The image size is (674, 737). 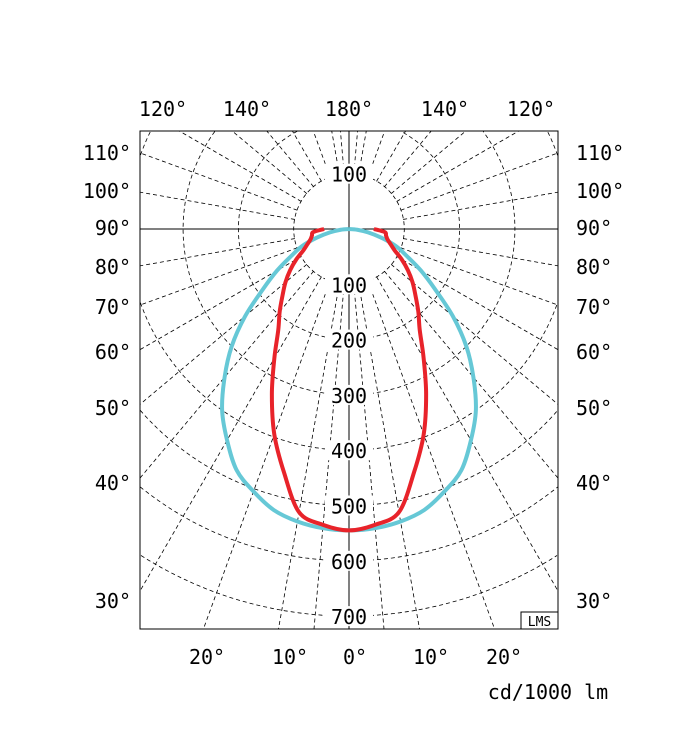 What do you see at coordinates (594, 267) in the screenshot?
I see `right-angle-label: 80°` at bounding box center [594, 267].